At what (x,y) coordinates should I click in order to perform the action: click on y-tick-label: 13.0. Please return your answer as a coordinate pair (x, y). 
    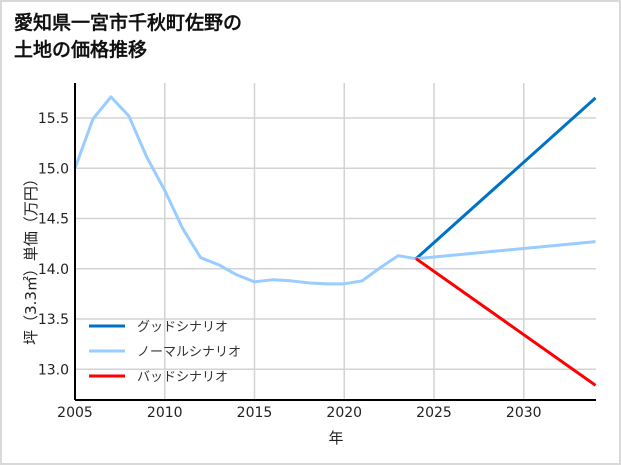
    Looking at the image, I should click on (53, 370).